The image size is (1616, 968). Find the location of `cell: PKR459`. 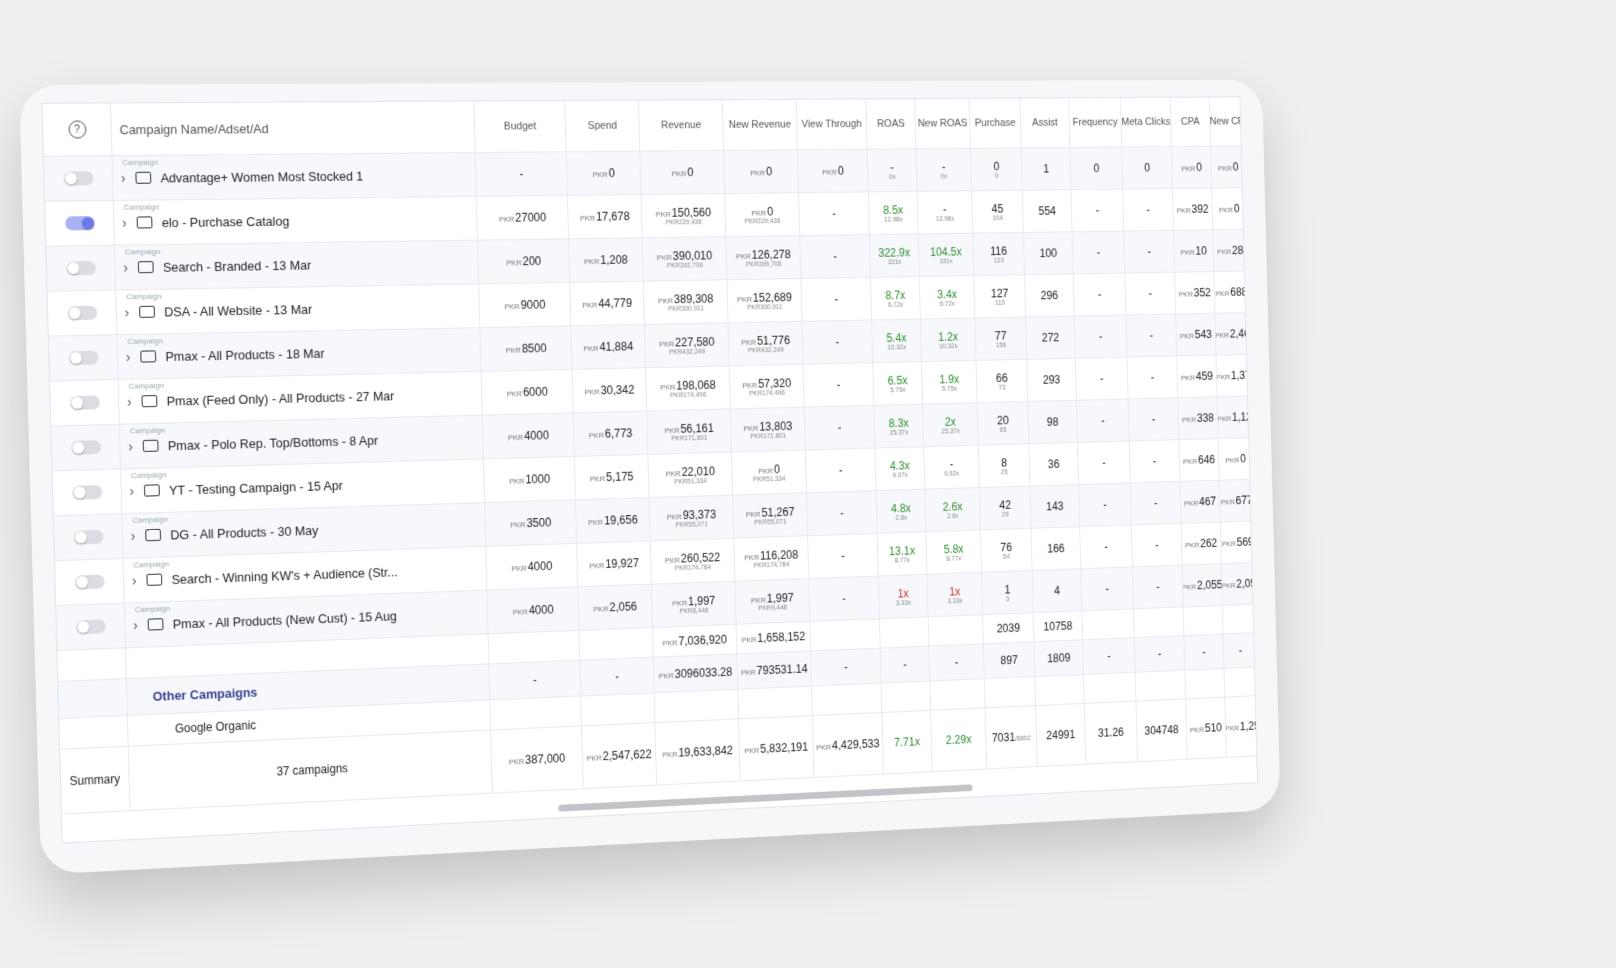

cell: PKR459 is located at coordinates (1197, 376).